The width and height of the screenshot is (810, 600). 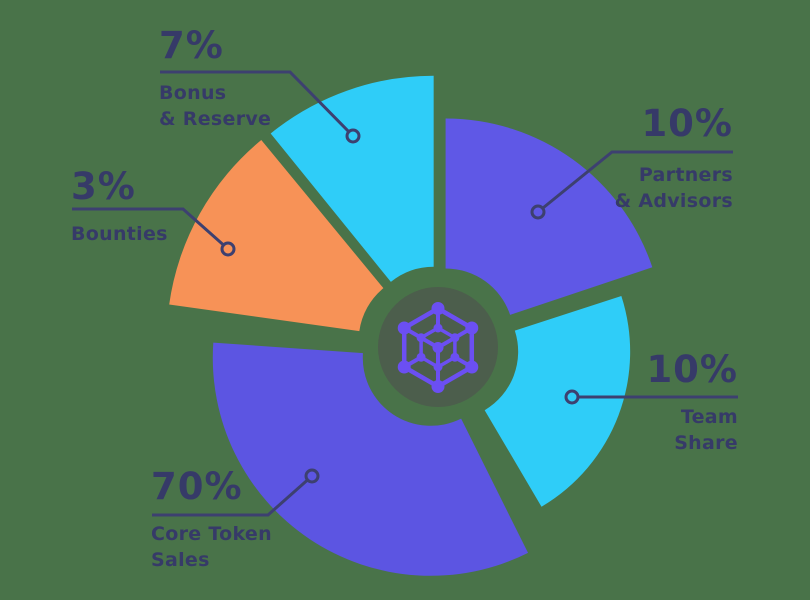 I want to click on label-line: & Reserve, so click(x=215, y=119).